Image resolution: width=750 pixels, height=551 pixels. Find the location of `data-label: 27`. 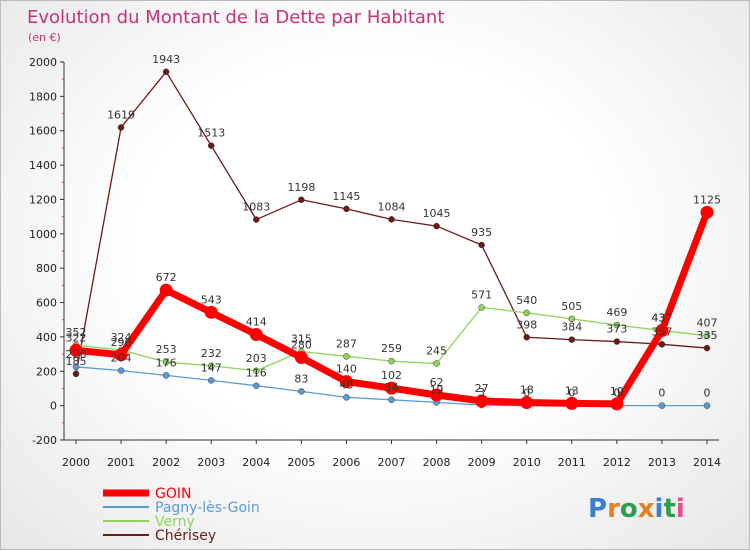

data-label: 27 is located at coordinates (482, 388).